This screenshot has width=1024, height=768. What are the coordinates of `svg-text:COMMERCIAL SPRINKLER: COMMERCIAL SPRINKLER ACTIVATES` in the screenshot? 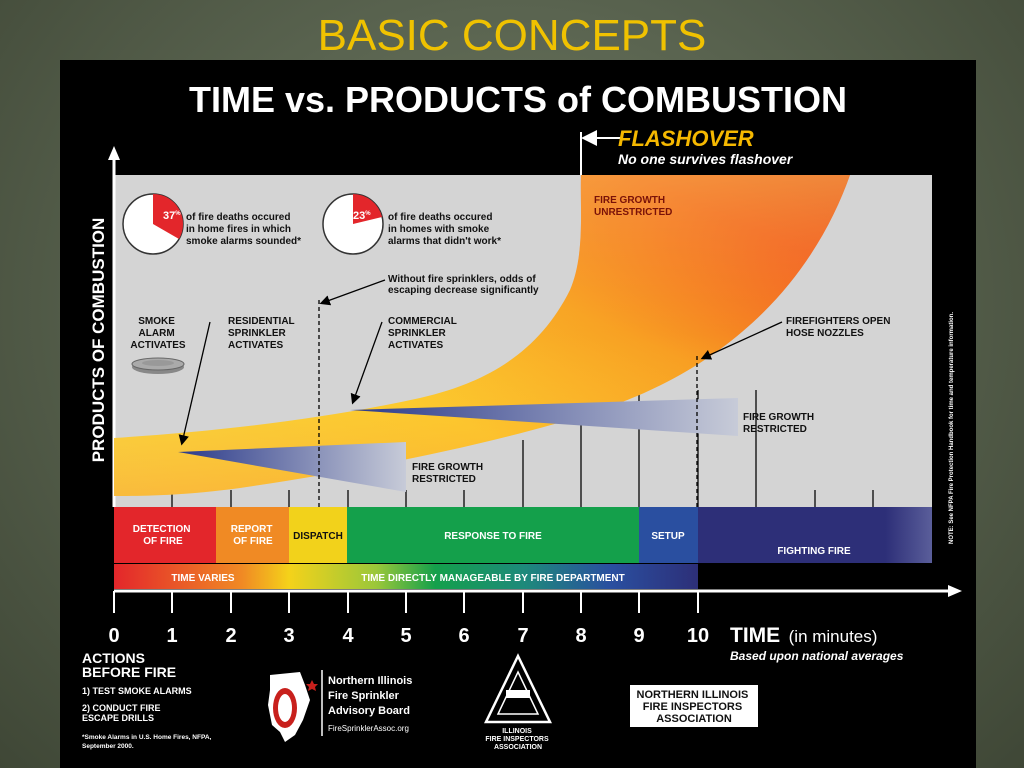 It's located at (423, 333).